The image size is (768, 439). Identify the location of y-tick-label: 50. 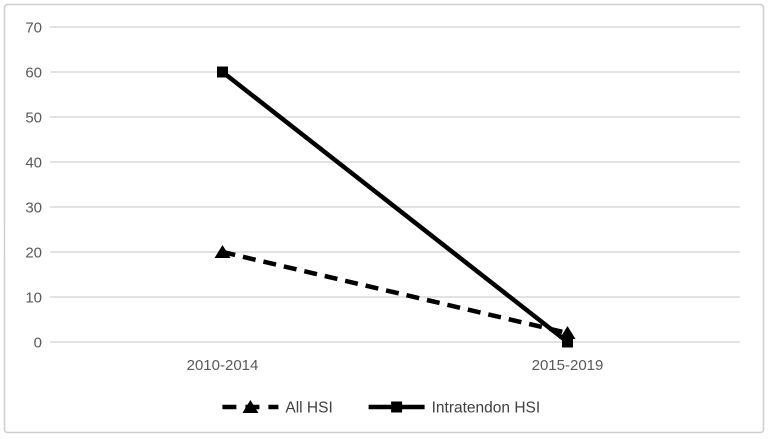
(33, 118).